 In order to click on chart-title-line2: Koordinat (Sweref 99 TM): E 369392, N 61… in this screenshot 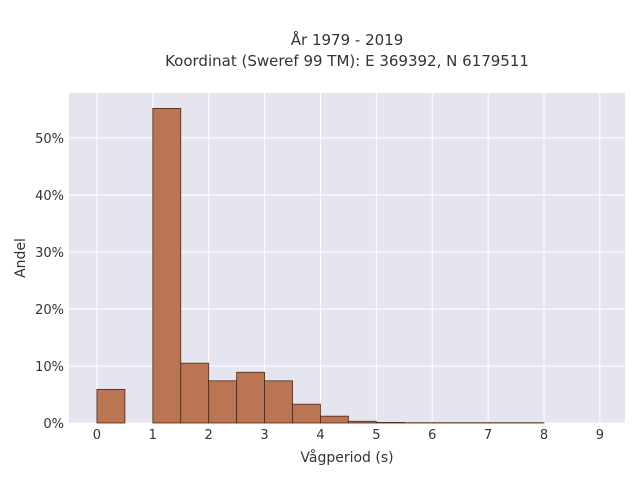, I will do `click(347, 61)`.